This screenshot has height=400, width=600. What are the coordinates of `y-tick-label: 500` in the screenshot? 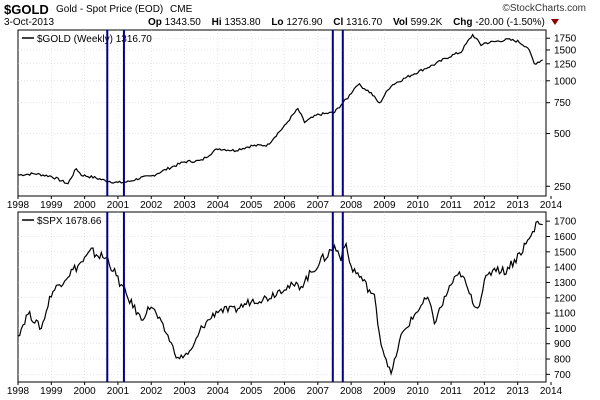 It's located at (562, 134).